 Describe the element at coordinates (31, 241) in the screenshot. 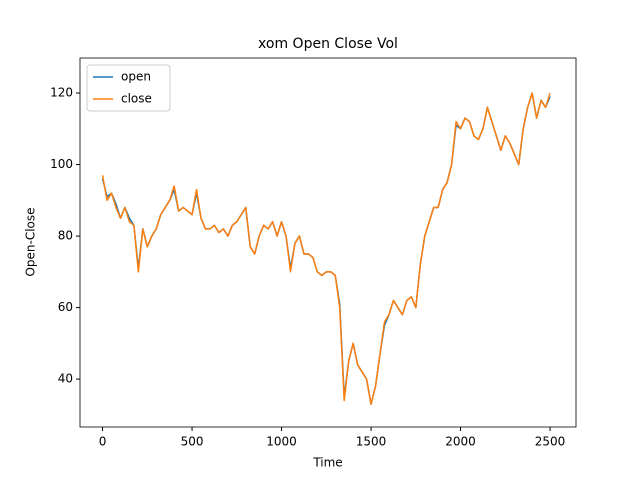

I see `y-axis-label: Open-Close` at that location.